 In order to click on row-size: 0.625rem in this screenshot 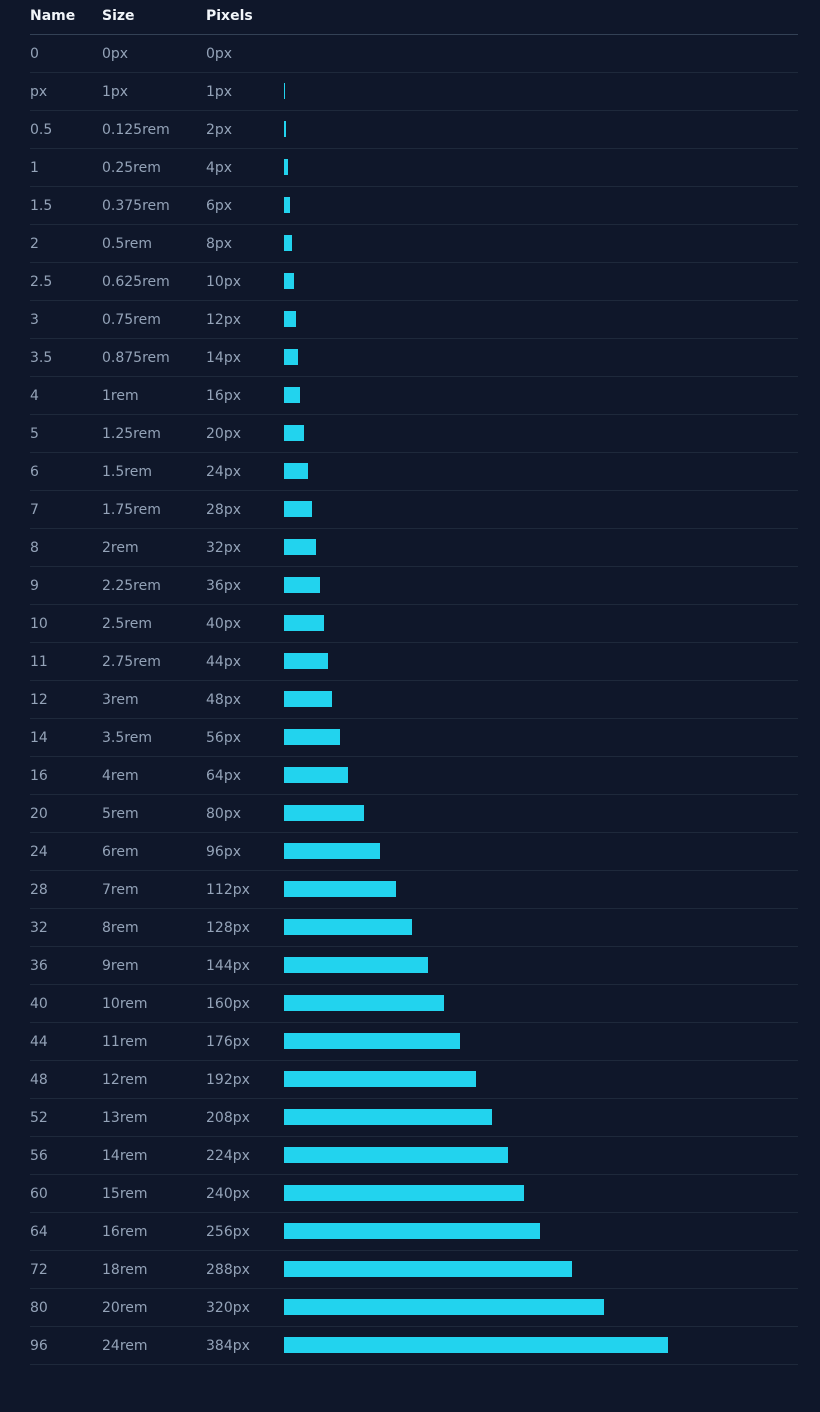, I will do `click(136, 282)`.